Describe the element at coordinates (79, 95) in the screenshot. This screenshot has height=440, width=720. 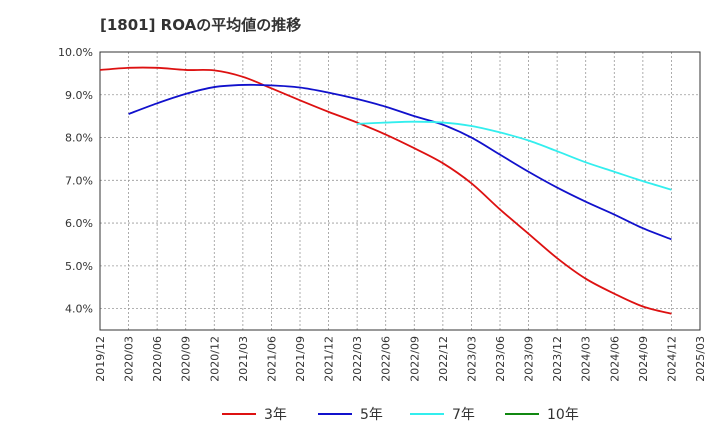
I see `y-tick-label: 9.0%` at that location.